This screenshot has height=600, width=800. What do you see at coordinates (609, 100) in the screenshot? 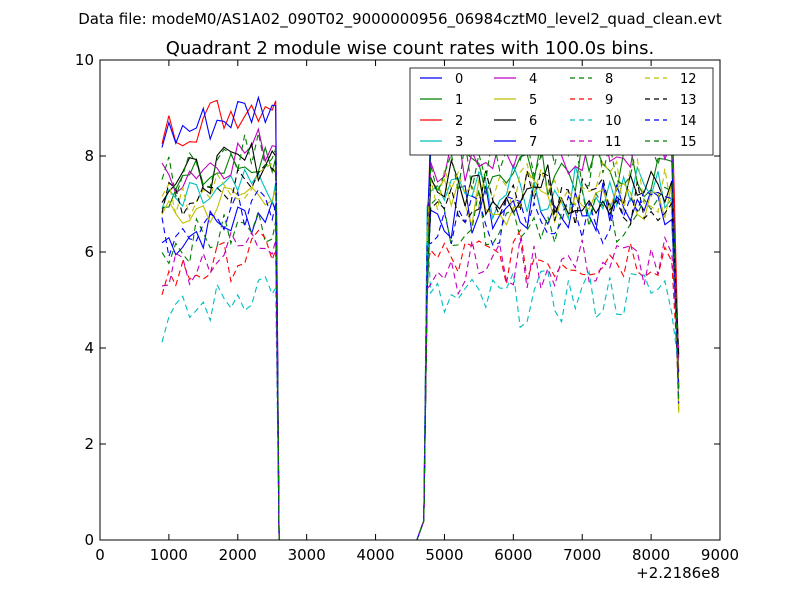
I see `legend-label-9: 9` at bounding box center [609, 100].